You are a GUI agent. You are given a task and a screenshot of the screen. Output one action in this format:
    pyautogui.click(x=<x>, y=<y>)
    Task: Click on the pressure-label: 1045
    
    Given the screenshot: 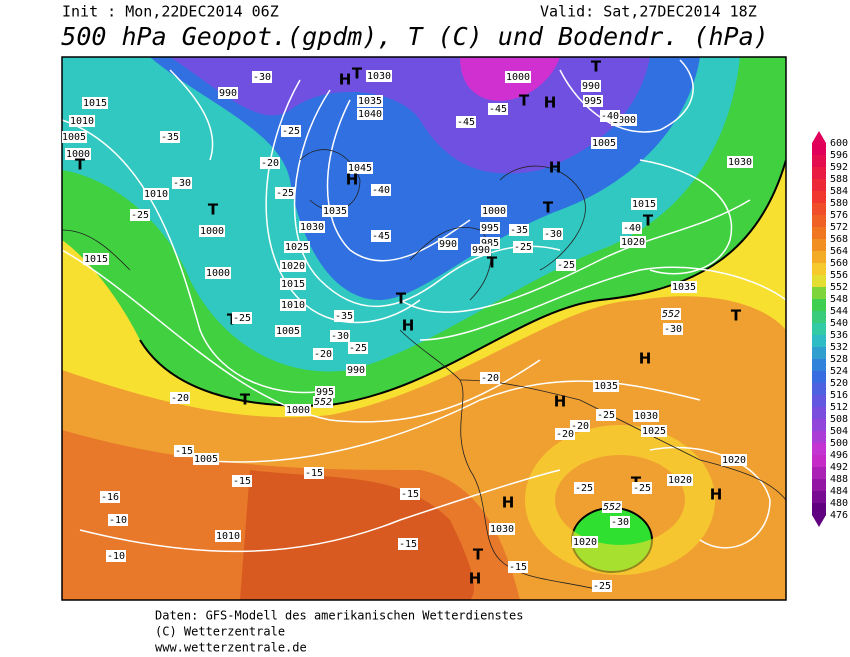 What is the action you would take?
    pyautogui.click(x=360, y=168)
    